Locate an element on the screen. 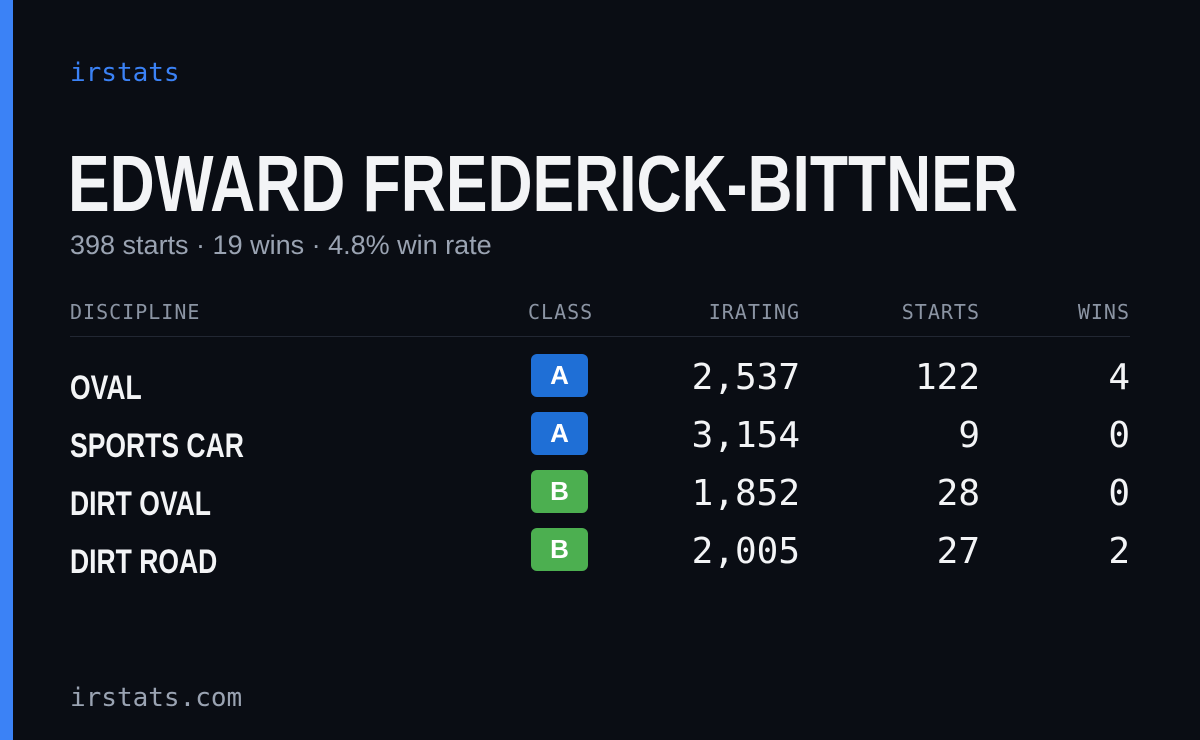  wins-value: 4 is located at coordinates (1119, 377).